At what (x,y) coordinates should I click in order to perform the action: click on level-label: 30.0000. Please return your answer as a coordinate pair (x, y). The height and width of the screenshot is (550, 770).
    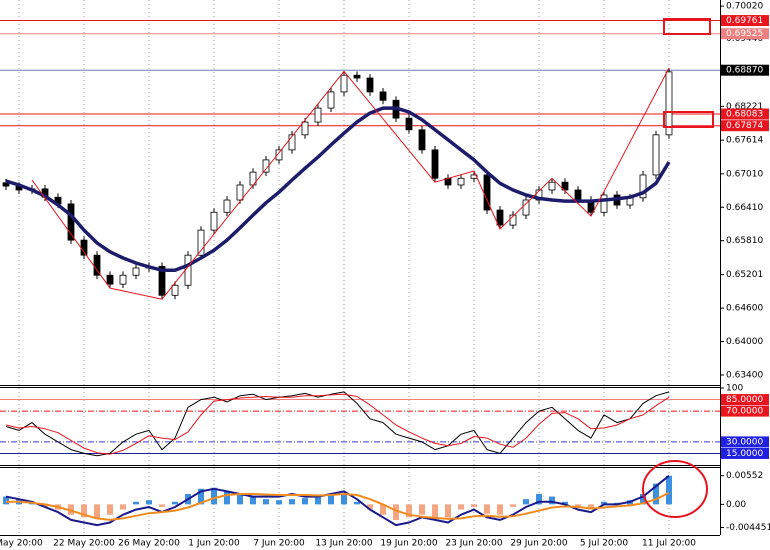
    Looking at the image, I should click on (744, 442).